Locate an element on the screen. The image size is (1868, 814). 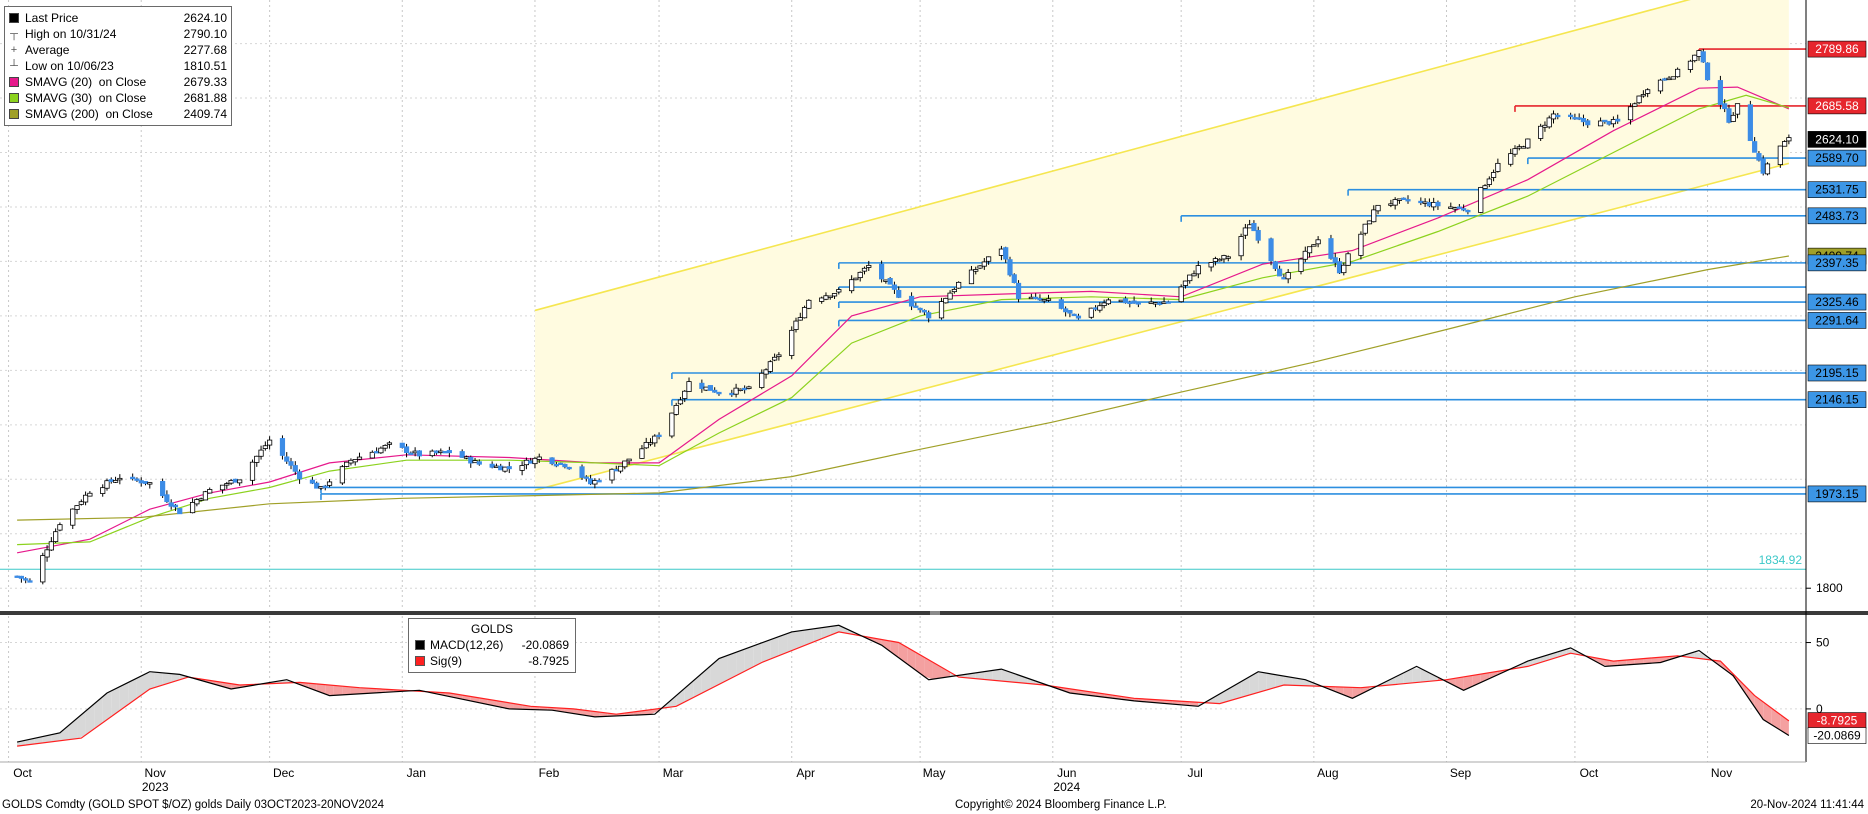
x-tick-label: Oct is located at coordinates (1589, 773).